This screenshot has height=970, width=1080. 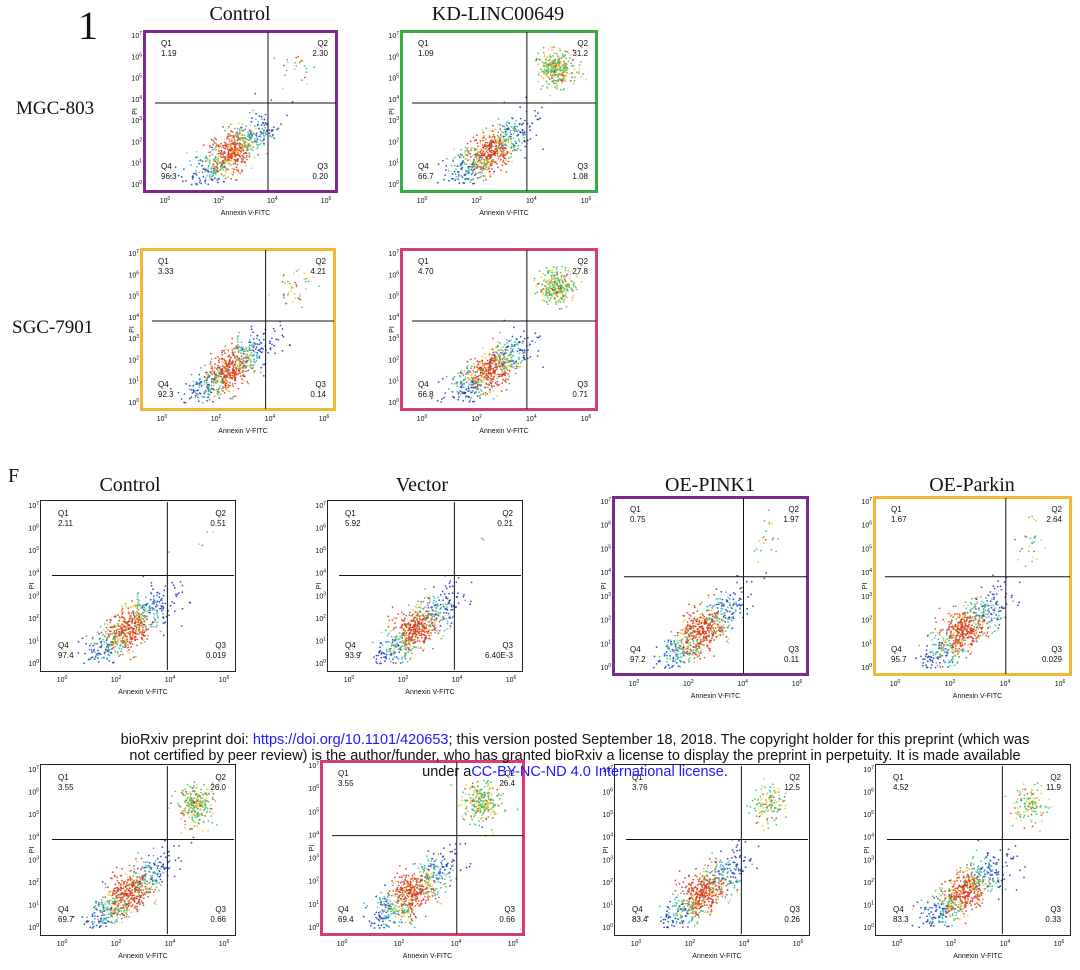 I want to click on column-title-oe-parkin: OE-Parkin, so click(x=972, y=485).